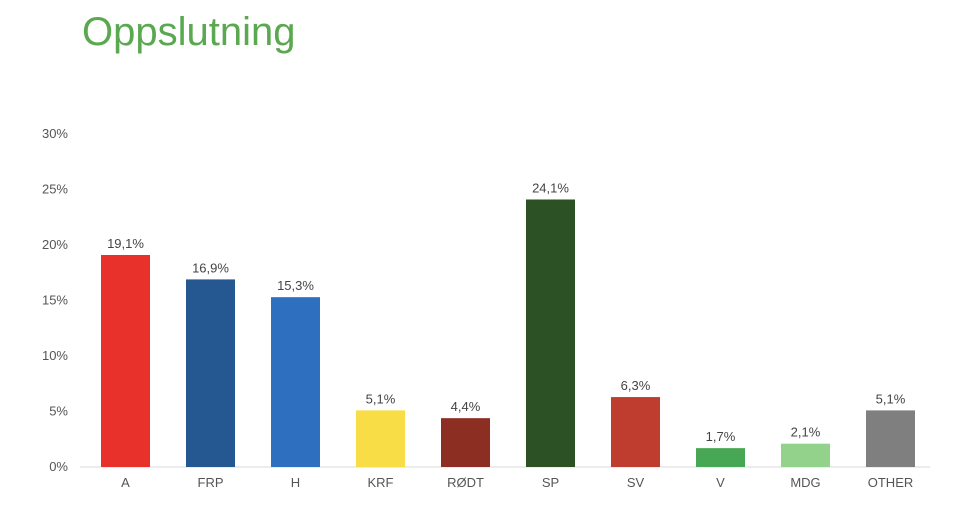 The height and width of the screenshot is (523, 980). I want to click on y-tick-label: 5%, so click(58, 411).